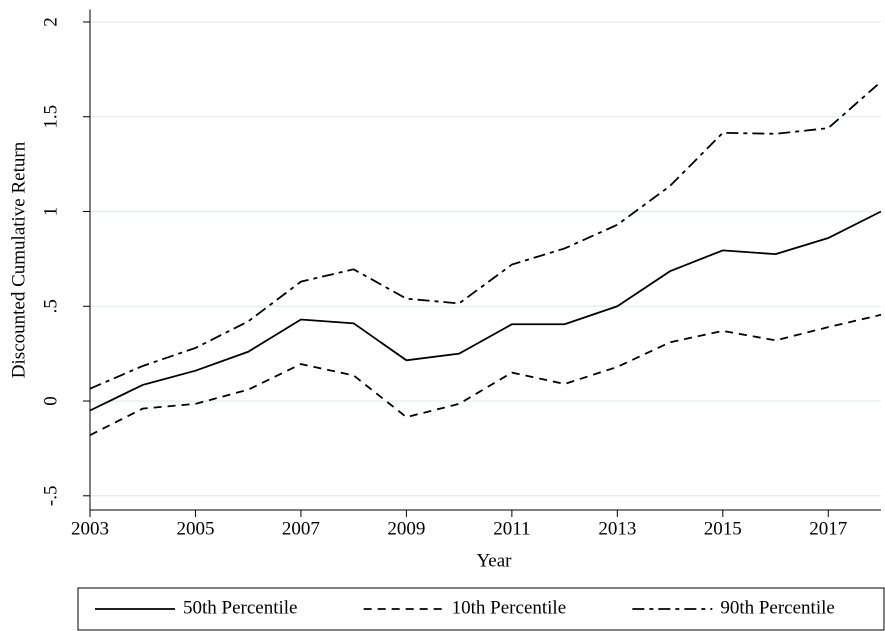  Describe the element at coordinates (494, 560) in the screenshot. I see `x-axis-title: Year` at that location.